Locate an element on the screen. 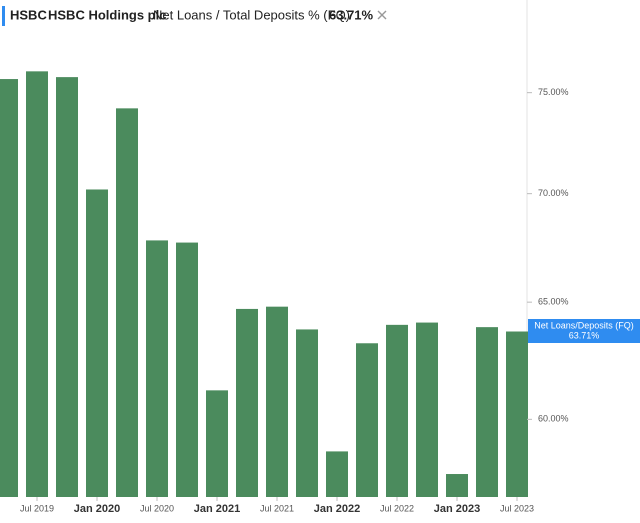  x-tick-label: Jul 2019 is located at coordinates (37, 508).